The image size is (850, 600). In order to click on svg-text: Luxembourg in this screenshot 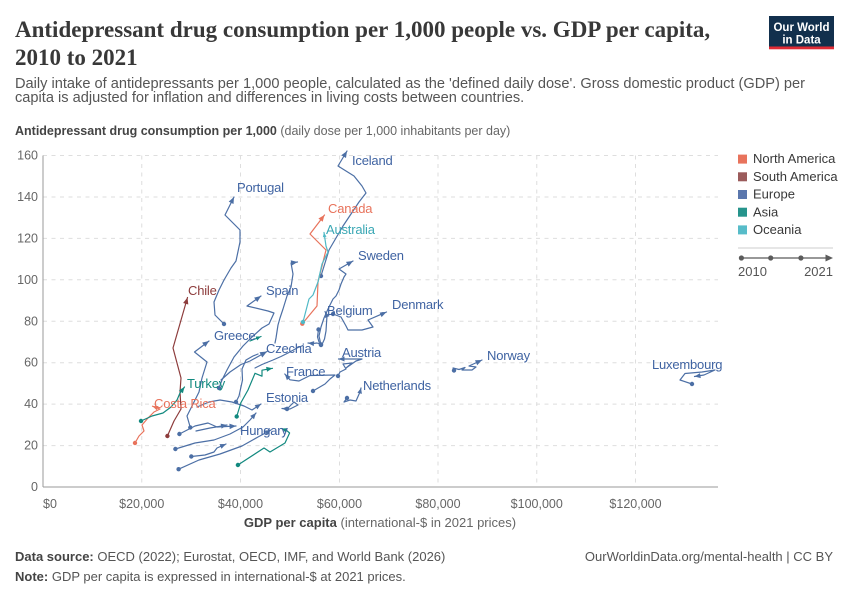, I will do `click(687, 364)`.